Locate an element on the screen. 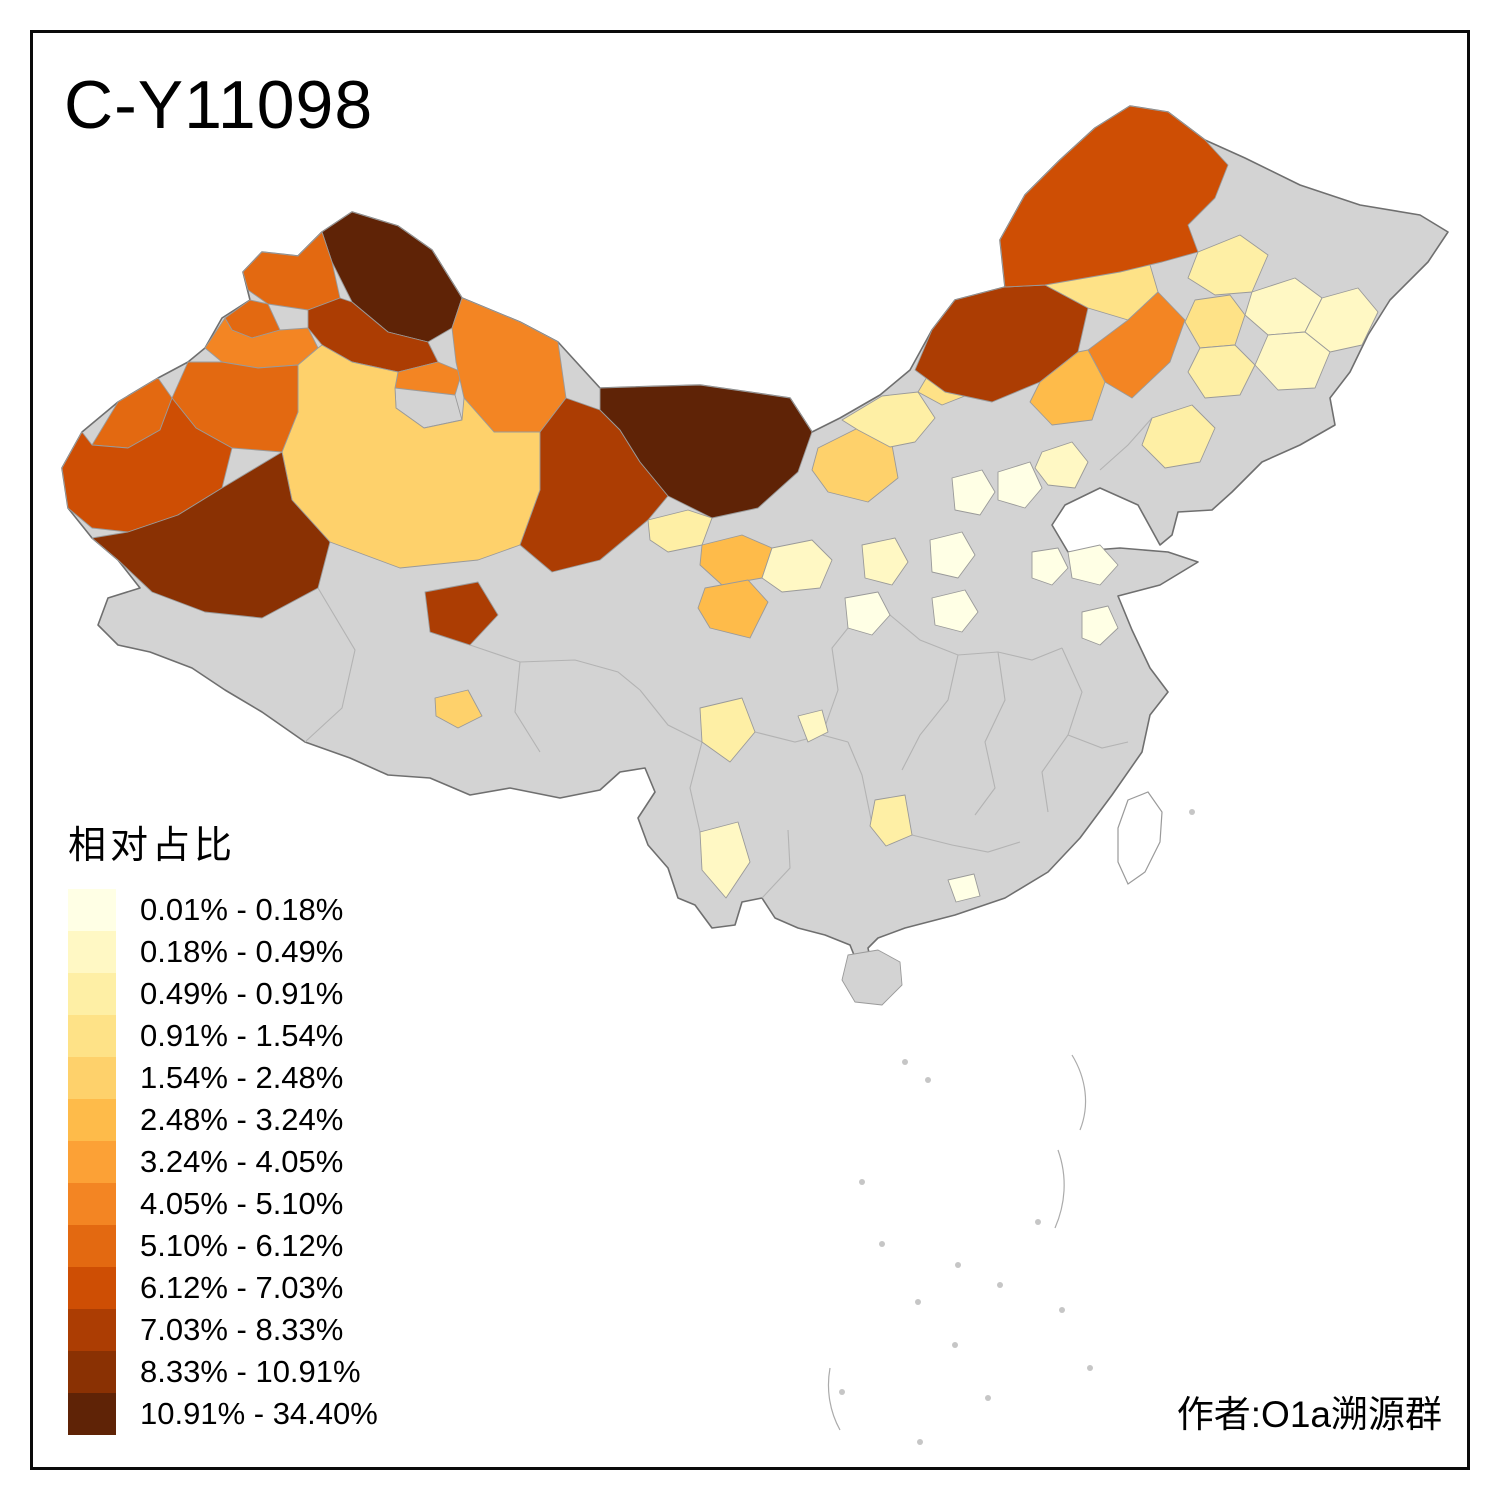 The height and width of the screenshot is (1500, 1500). legend-label: 0.91% - 1.54% is located at coordinates (242, 1035).